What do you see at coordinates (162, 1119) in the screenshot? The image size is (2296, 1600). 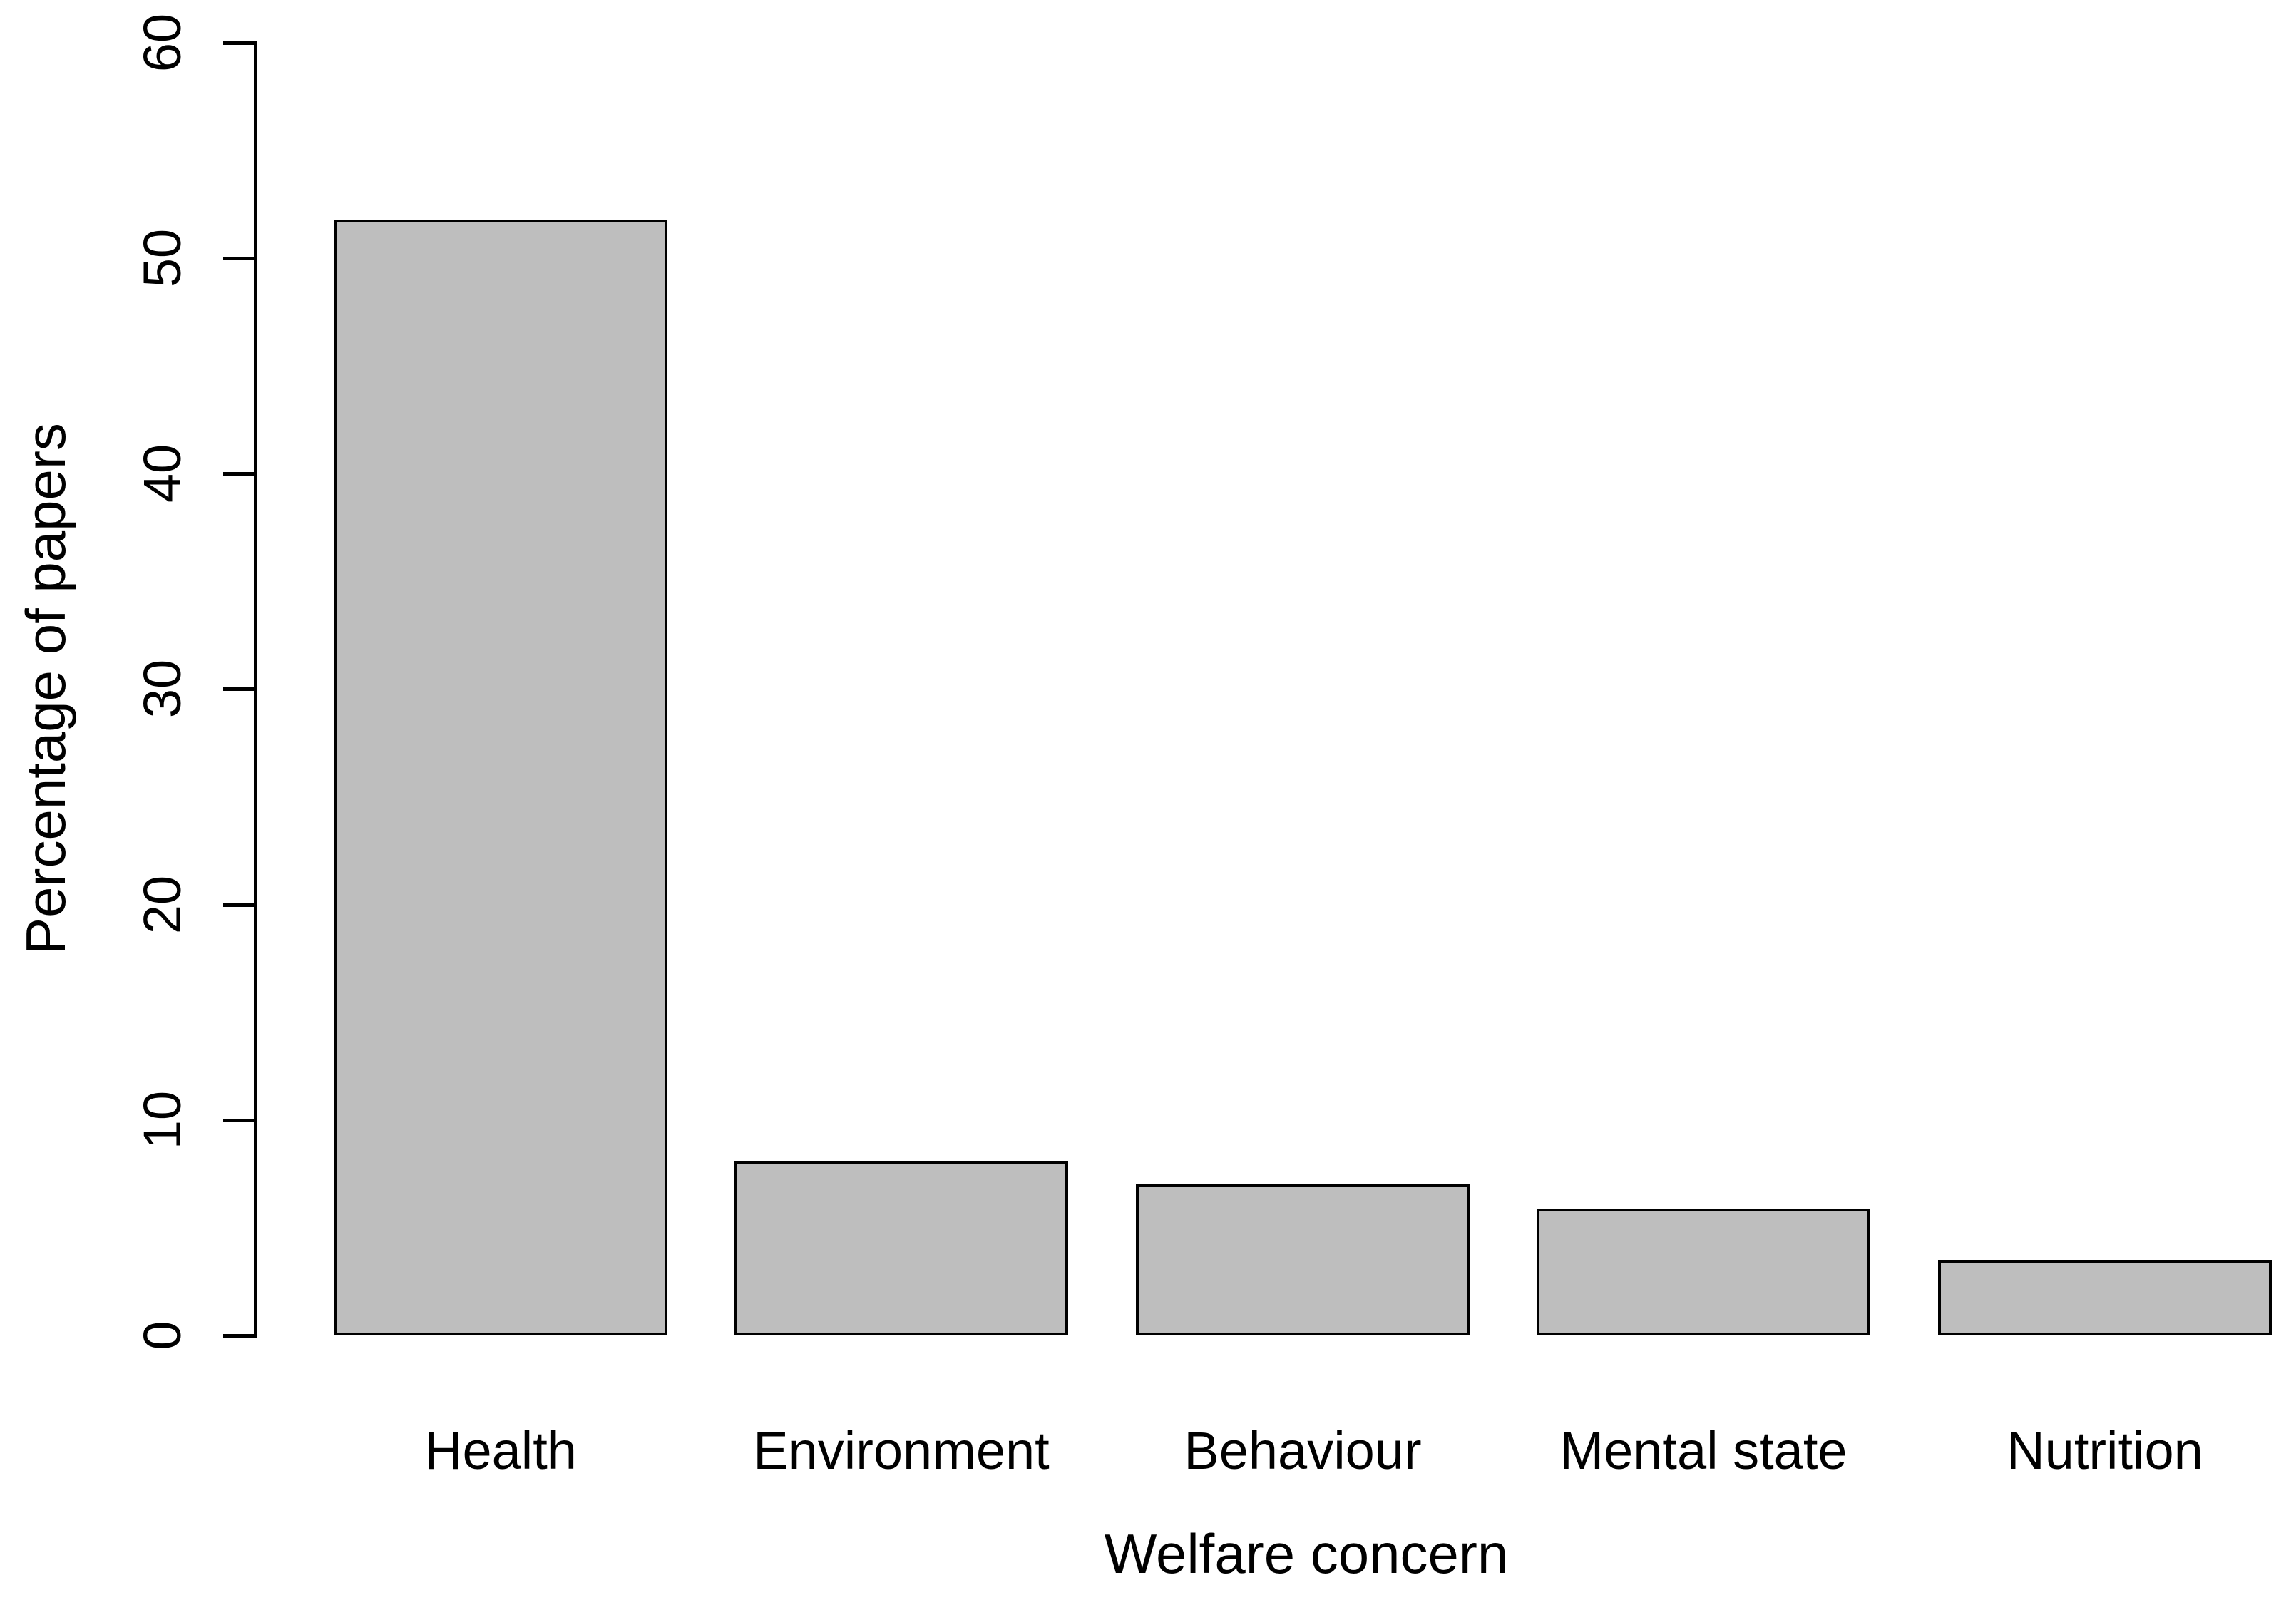 I see `y-tick-label-10: 10` at bounding box center [162, 1119].